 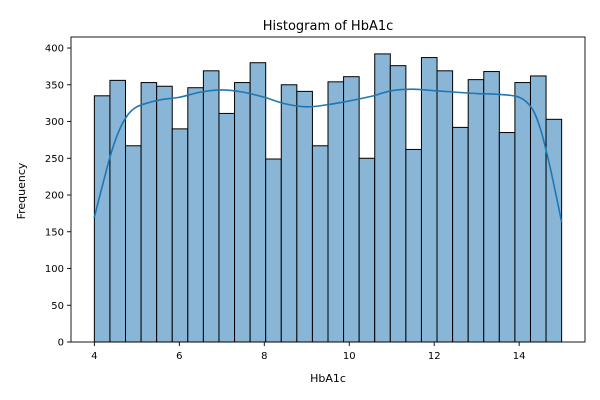 What do you see at coordinates (328, 378) in the screenshot?
I see `x-axis-label: HbA1c` at bounding box center [328, 378].